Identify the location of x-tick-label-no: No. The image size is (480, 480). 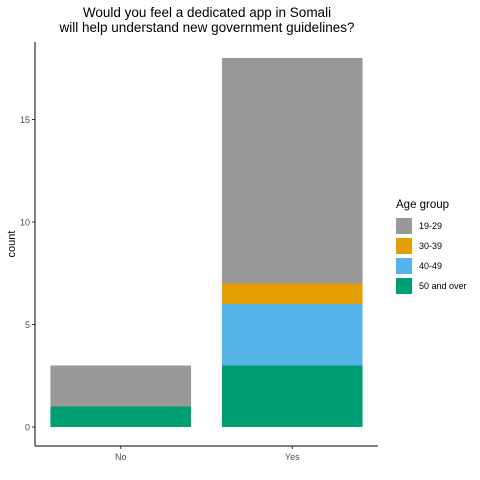
(121, 457).